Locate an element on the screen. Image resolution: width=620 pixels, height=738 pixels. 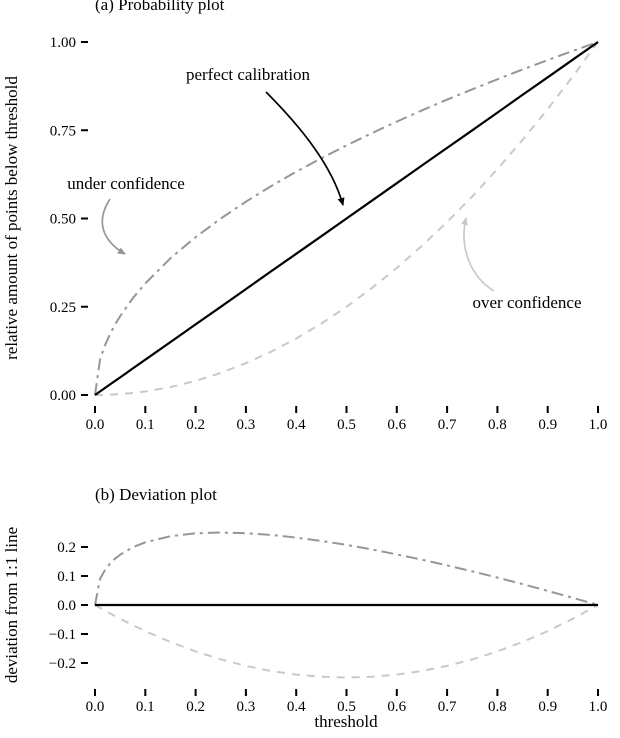
under-confidence-annotation: under confidence is located at coordinates (126, 183).